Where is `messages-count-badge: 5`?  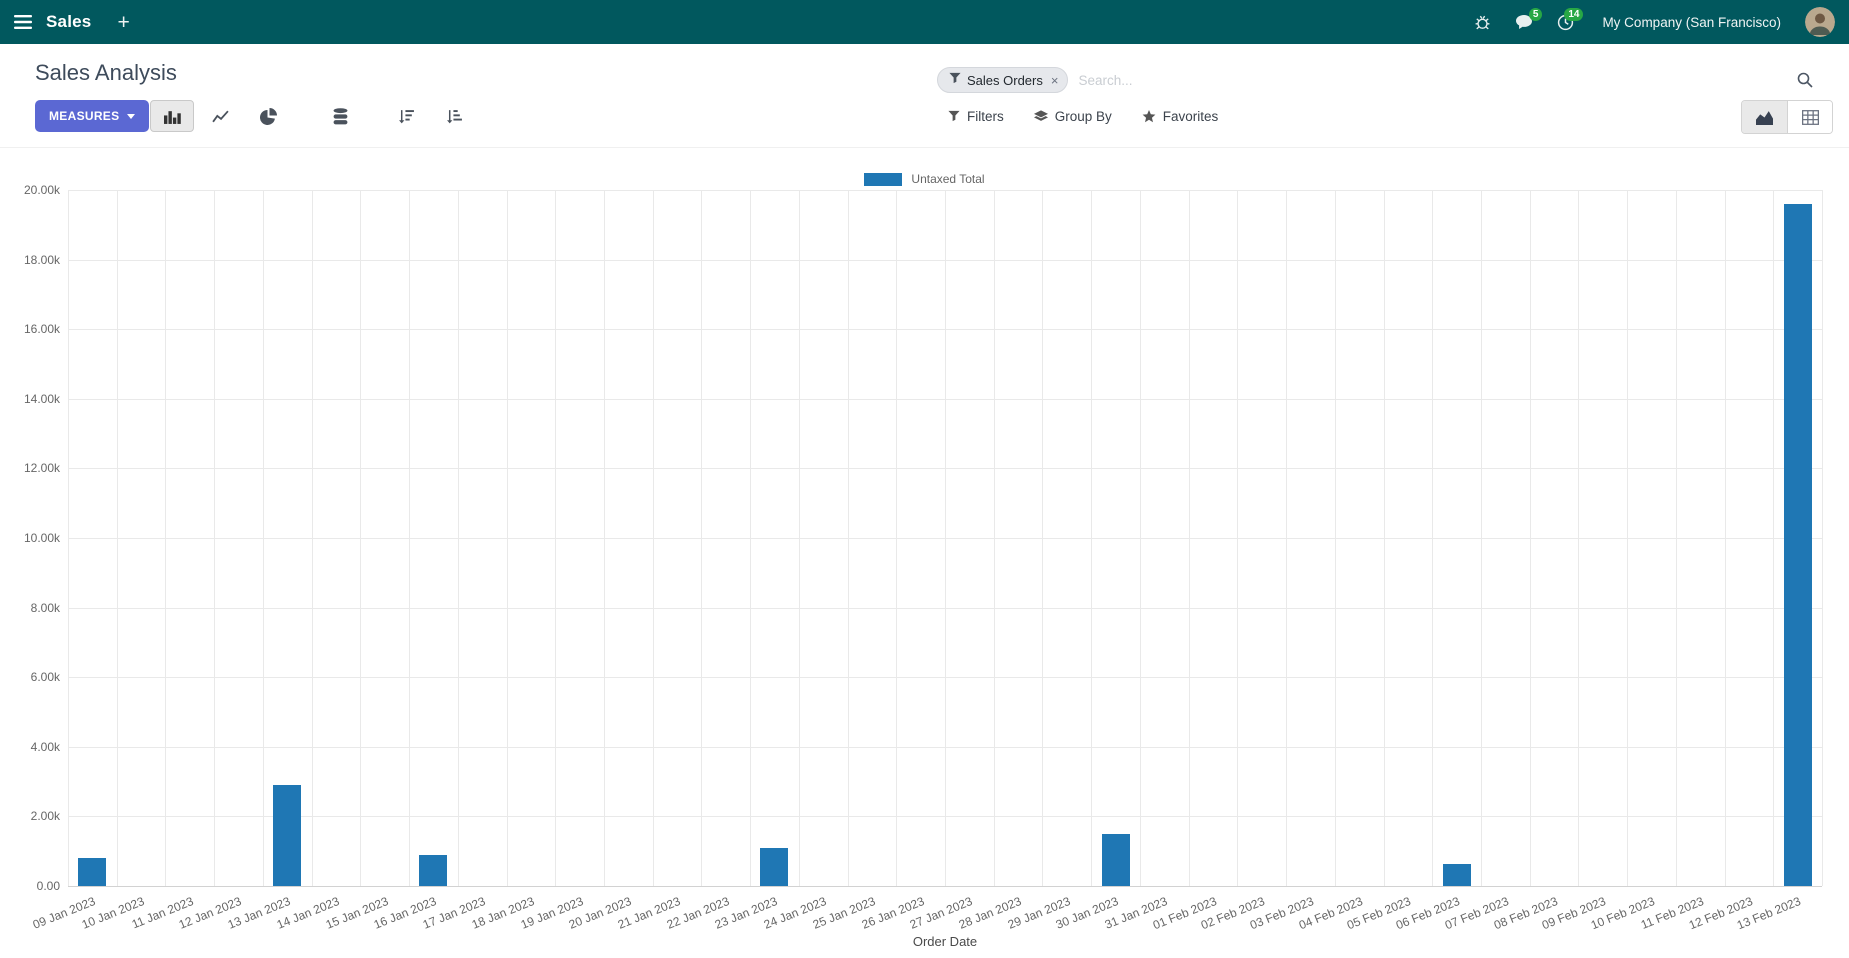
messages-count-badge: 5 is located at coordinates (1535, 14).